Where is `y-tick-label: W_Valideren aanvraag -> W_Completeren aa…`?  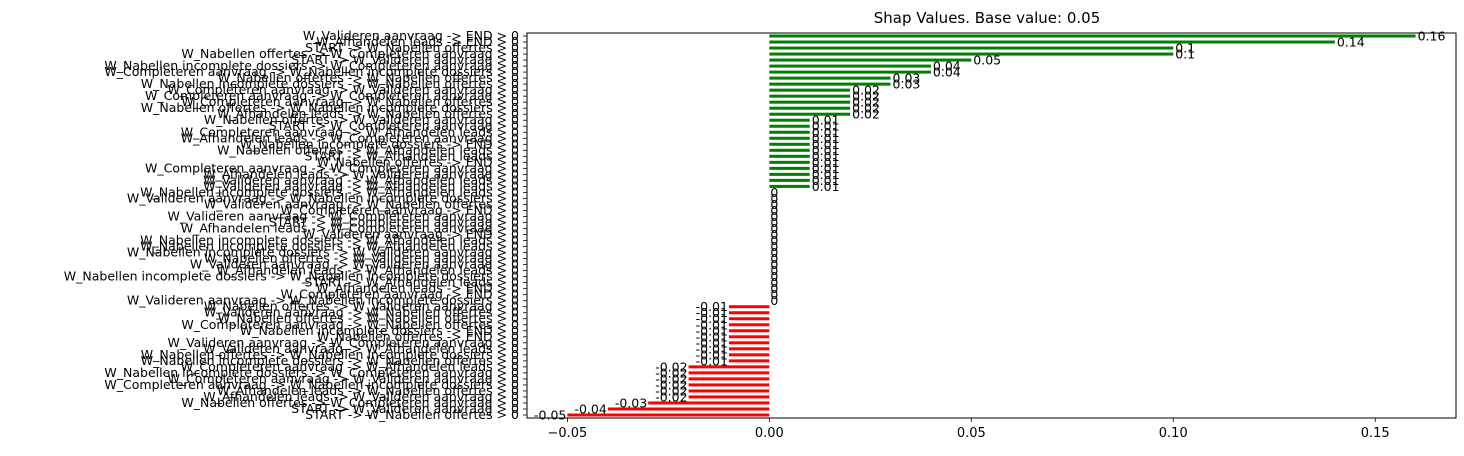
y-tick-label: W_Valideren aanvraag -> W_Completeren aa… is located at coordinates (343, 342).